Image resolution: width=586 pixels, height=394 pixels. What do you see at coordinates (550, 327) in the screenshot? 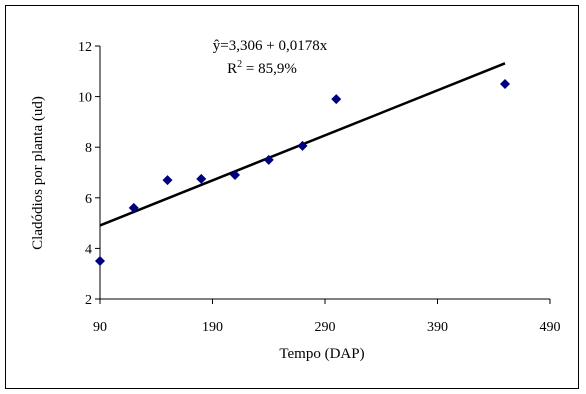
I see `x-tick-label: 490` at bounding box center [550, 327].